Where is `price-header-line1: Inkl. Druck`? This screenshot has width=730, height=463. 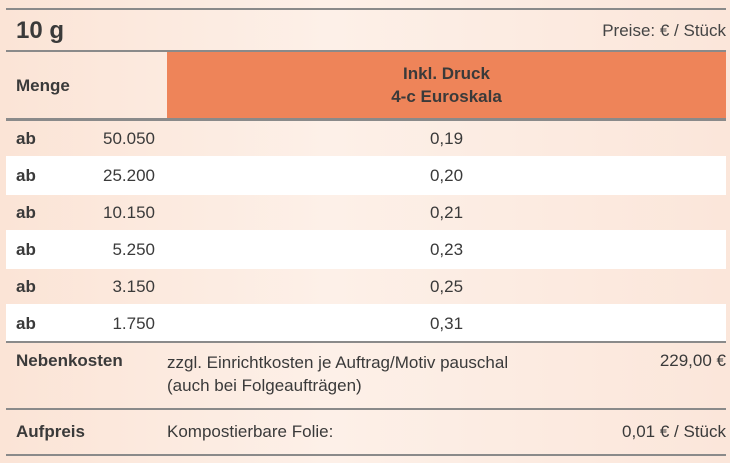
price-header-line1: Inkl. Druck is located at coordinates (446, 73).